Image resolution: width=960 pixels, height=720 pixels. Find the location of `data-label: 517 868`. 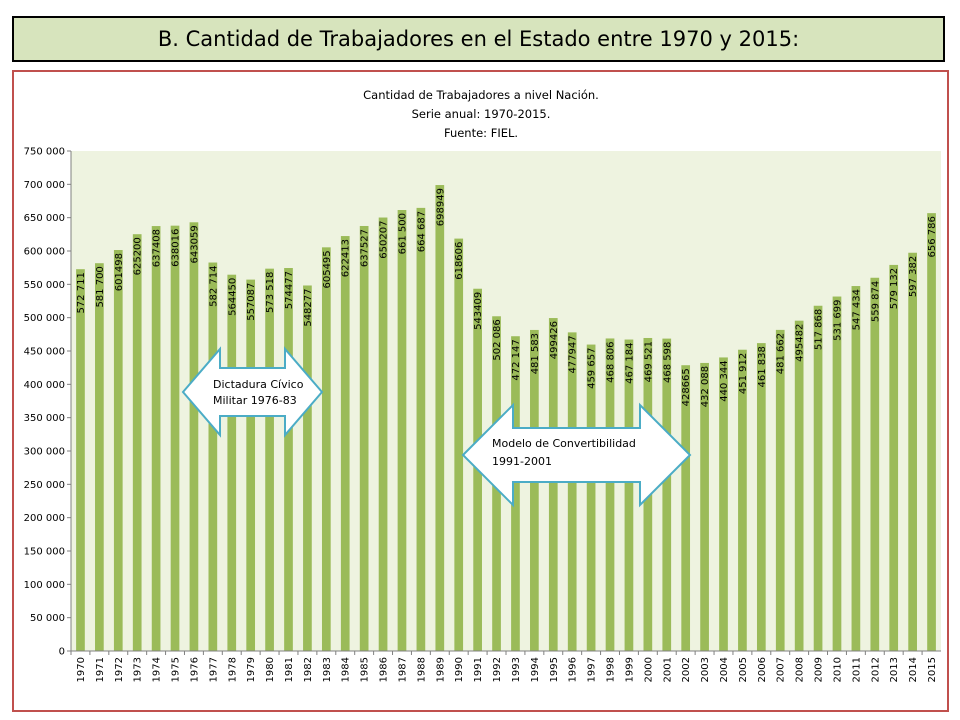

data-label: 517 868 is located at coordinates (819, 329).